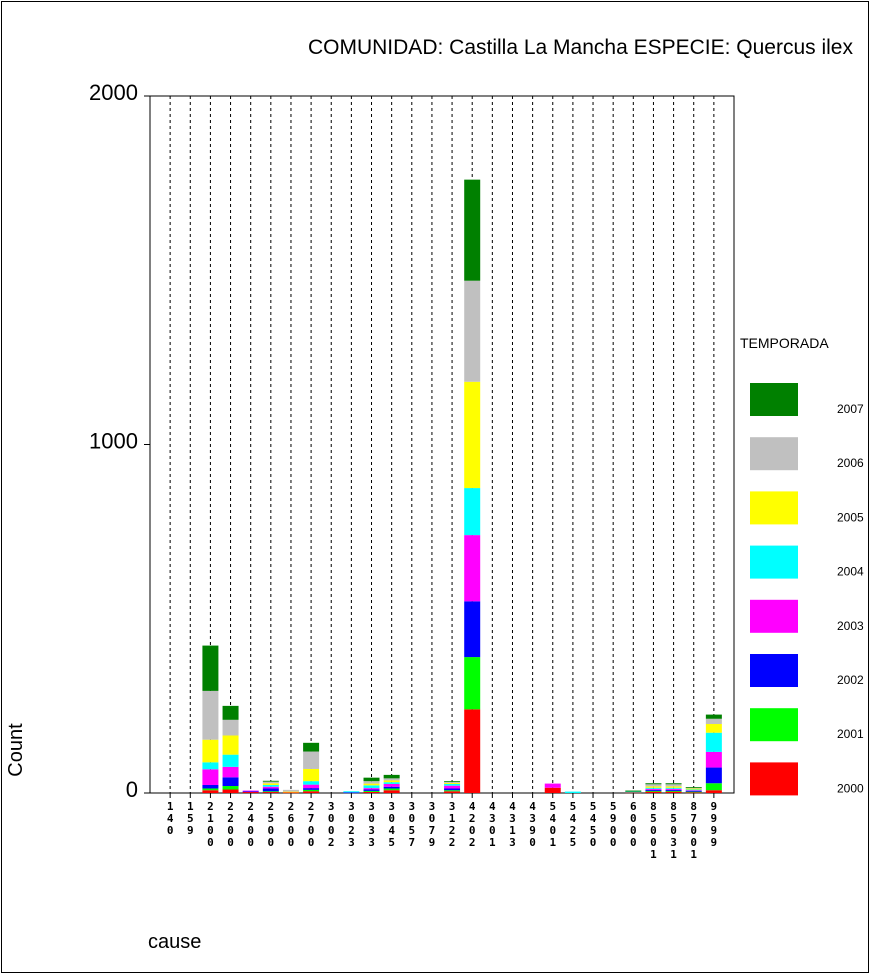  What do you see at coordinates (850, 734) in the screenshot?
I see `legend-label: 2001` at bounding box center [850, 734].